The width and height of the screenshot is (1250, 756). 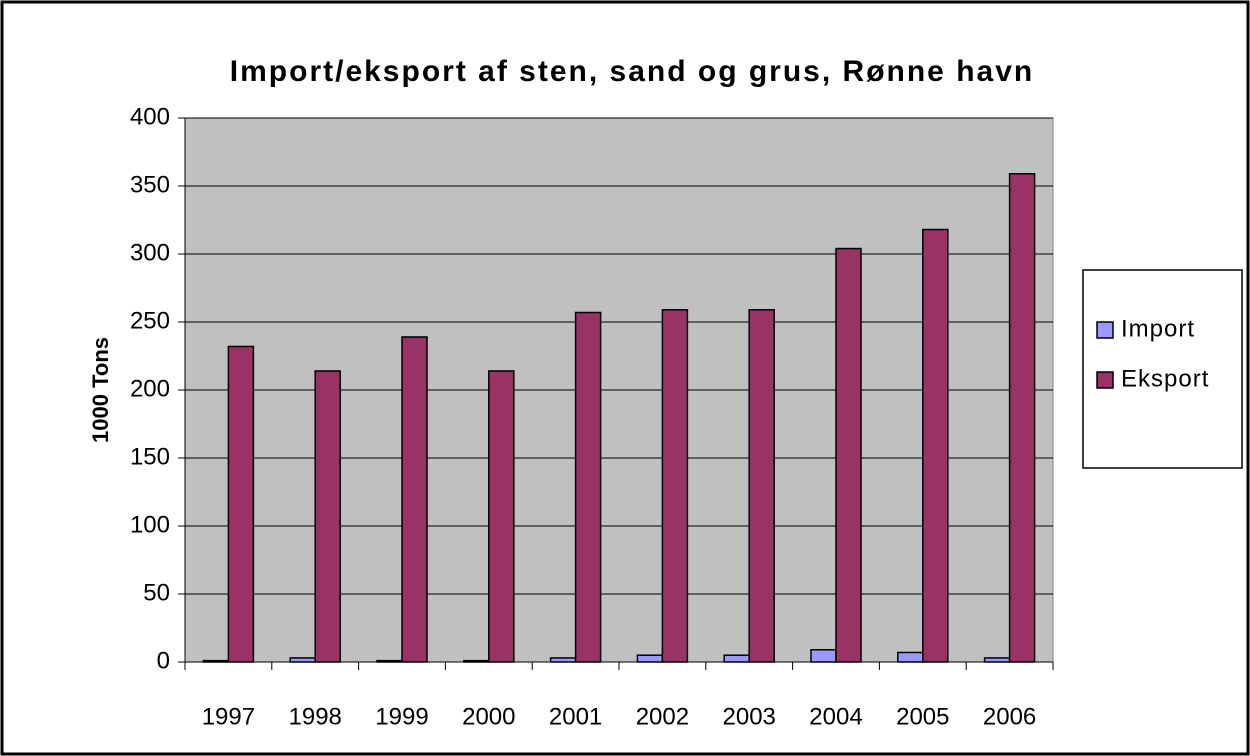 What do you see at coordinates (662, 716) in the screenshot?
I see `x-tick-label: 2002` at bounding box center [662, 716].